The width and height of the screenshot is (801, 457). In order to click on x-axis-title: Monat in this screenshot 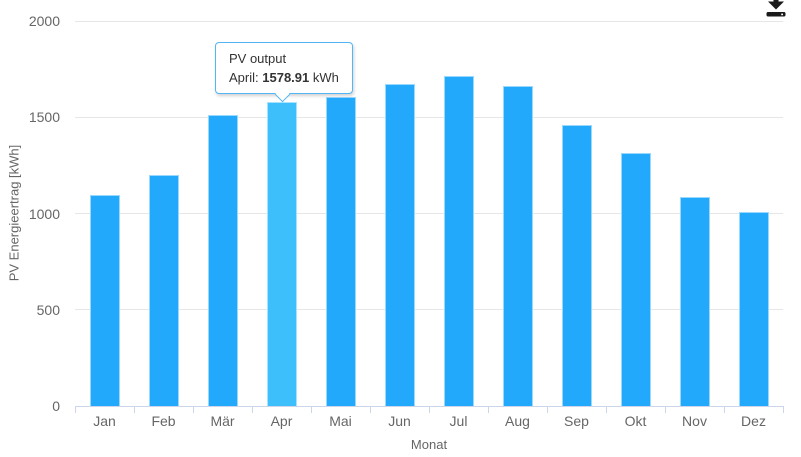, I will do `click(429, 444)`.